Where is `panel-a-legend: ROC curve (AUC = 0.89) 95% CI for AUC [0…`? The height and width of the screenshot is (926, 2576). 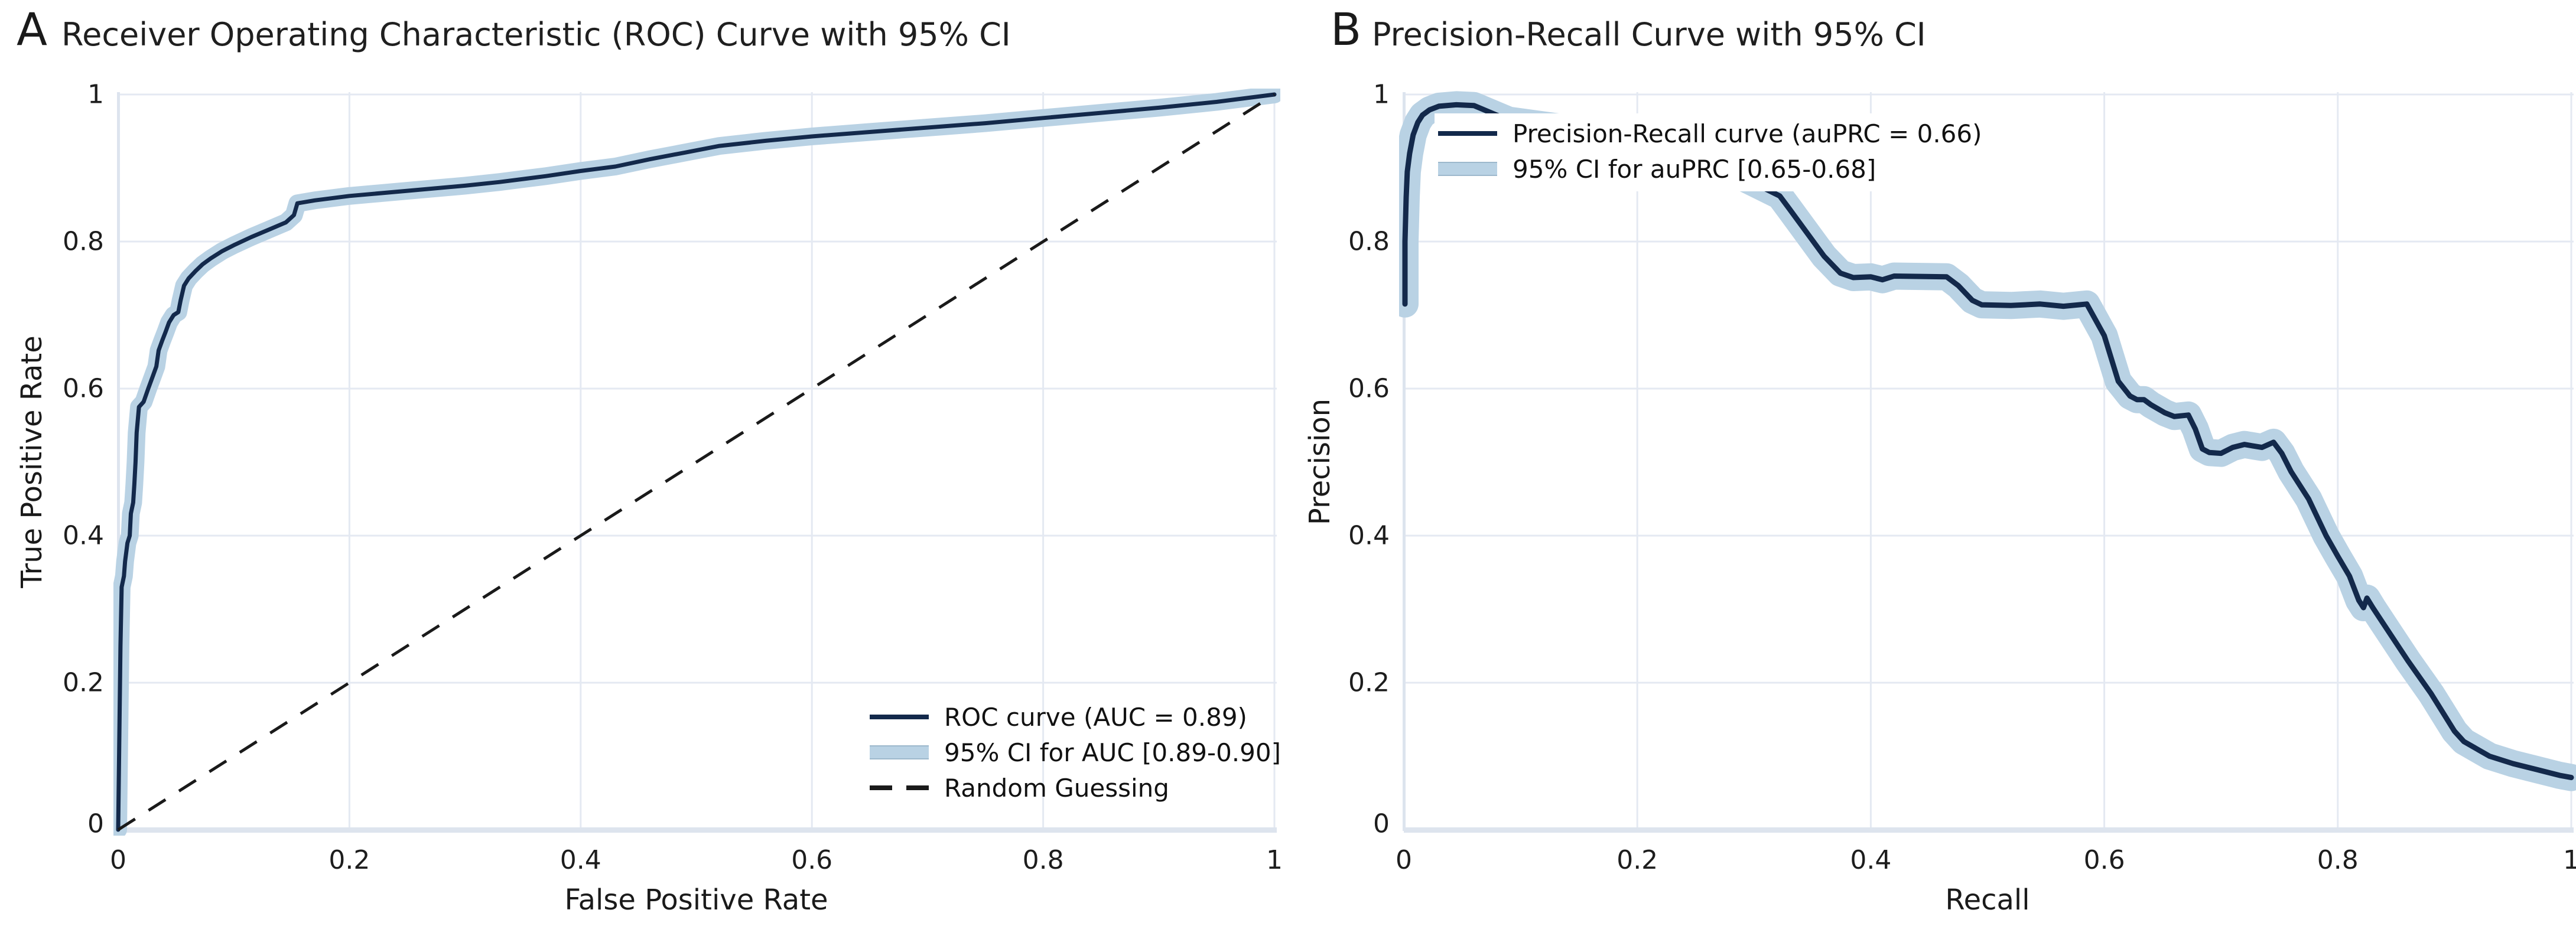
panel-a-legend: ROC curve (AUC = 0.89) 95% CI for AUC [0… is located at coordinates (1075, 752).